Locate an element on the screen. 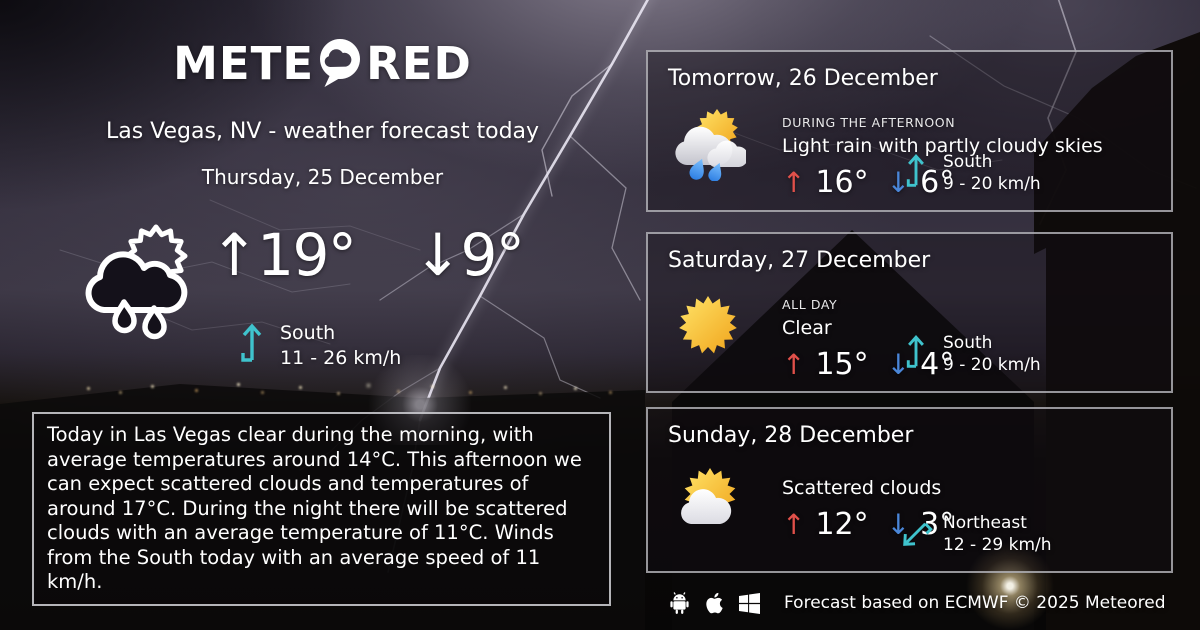  today-temp-max: 19° is located at coordinates (307, 255).